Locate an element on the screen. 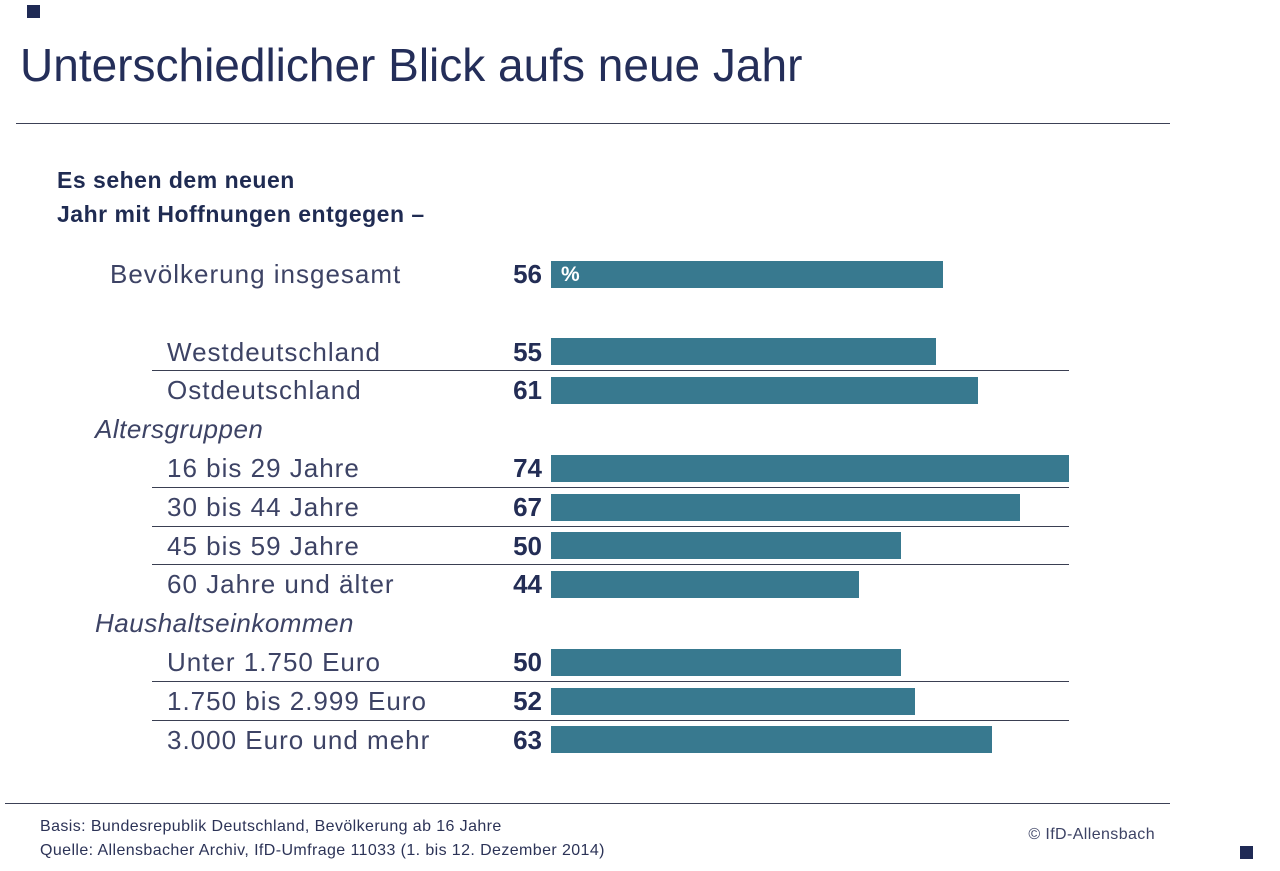  bar-row: 60 Jahre und älter 44 is located at coordinates (640, 584).